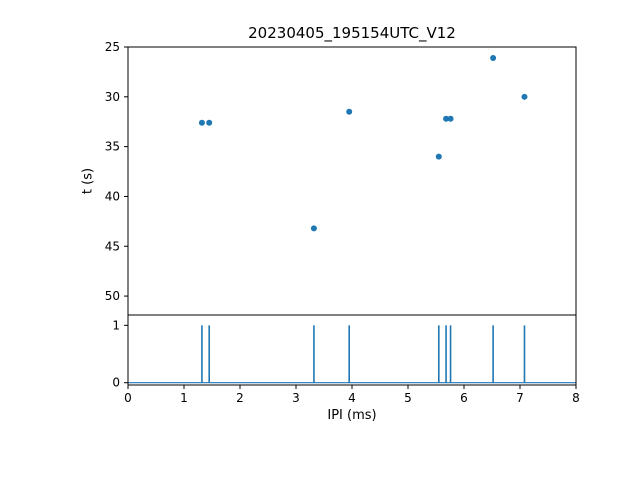 The image size is (640, 480). Describe the element at coordinates (296, 398) in the screenshot. I see `x-tick-label: 3` at that location.